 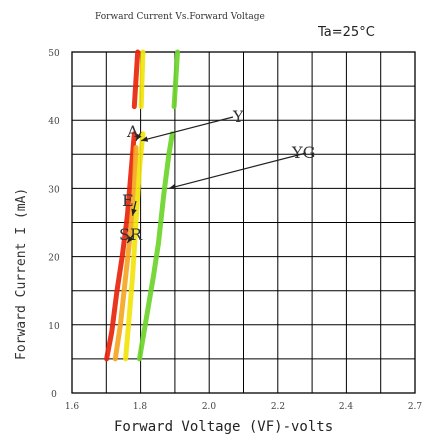 I want to click on y-tick-label: 20, so click(x=54, y=259).